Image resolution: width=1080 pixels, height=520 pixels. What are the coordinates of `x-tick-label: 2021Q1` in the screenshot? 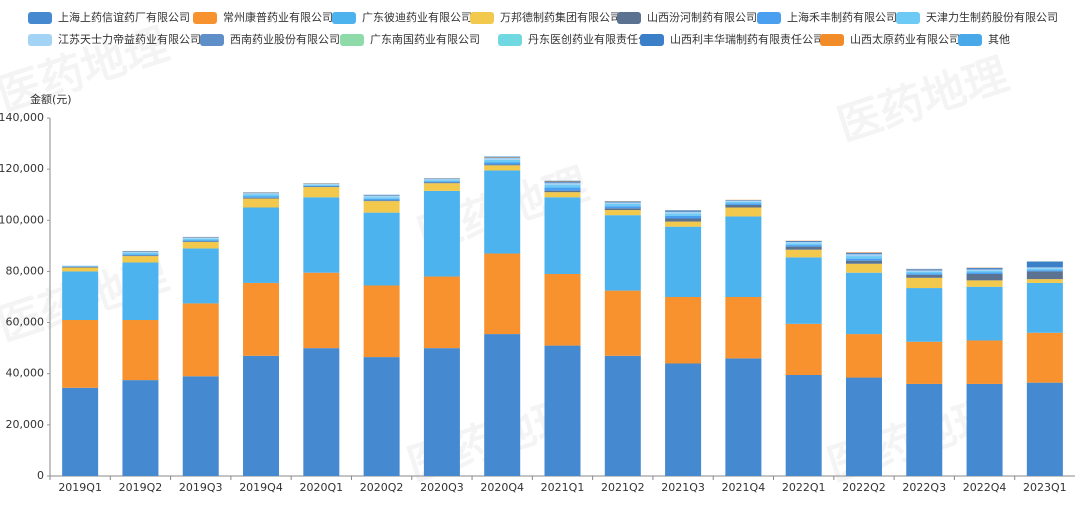 It's located at (563, 487).